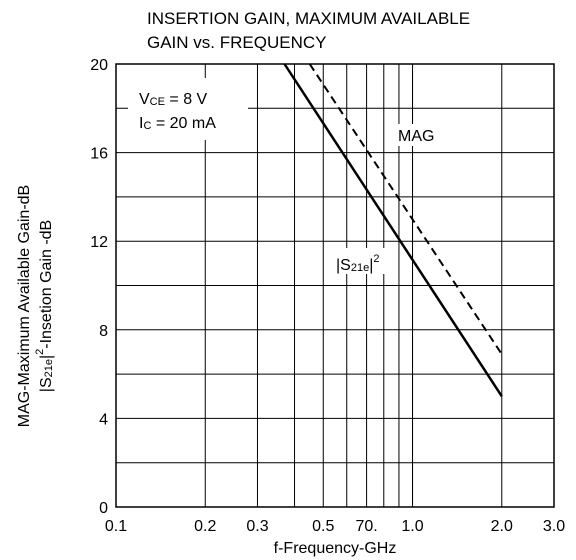  I want to click on y-tick-label: 12, so click(99, 242).